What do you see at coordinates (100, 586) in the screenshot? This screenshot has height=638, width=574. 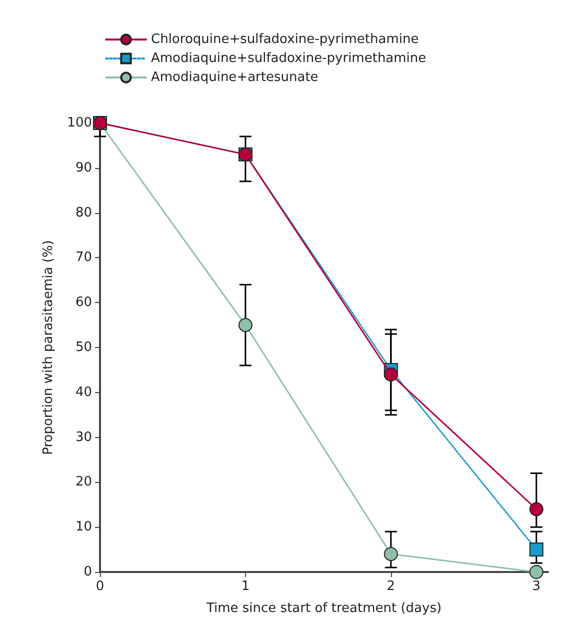 I see `x-tick-label: 0` at bounding box center [100, 586].